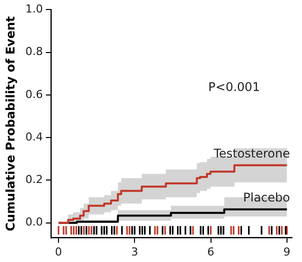 This screenshot has width=302, height=262. Describe the element at coordinates (34, 51) in the screenshot. I see `y-tick-label: 0.8` at that location.